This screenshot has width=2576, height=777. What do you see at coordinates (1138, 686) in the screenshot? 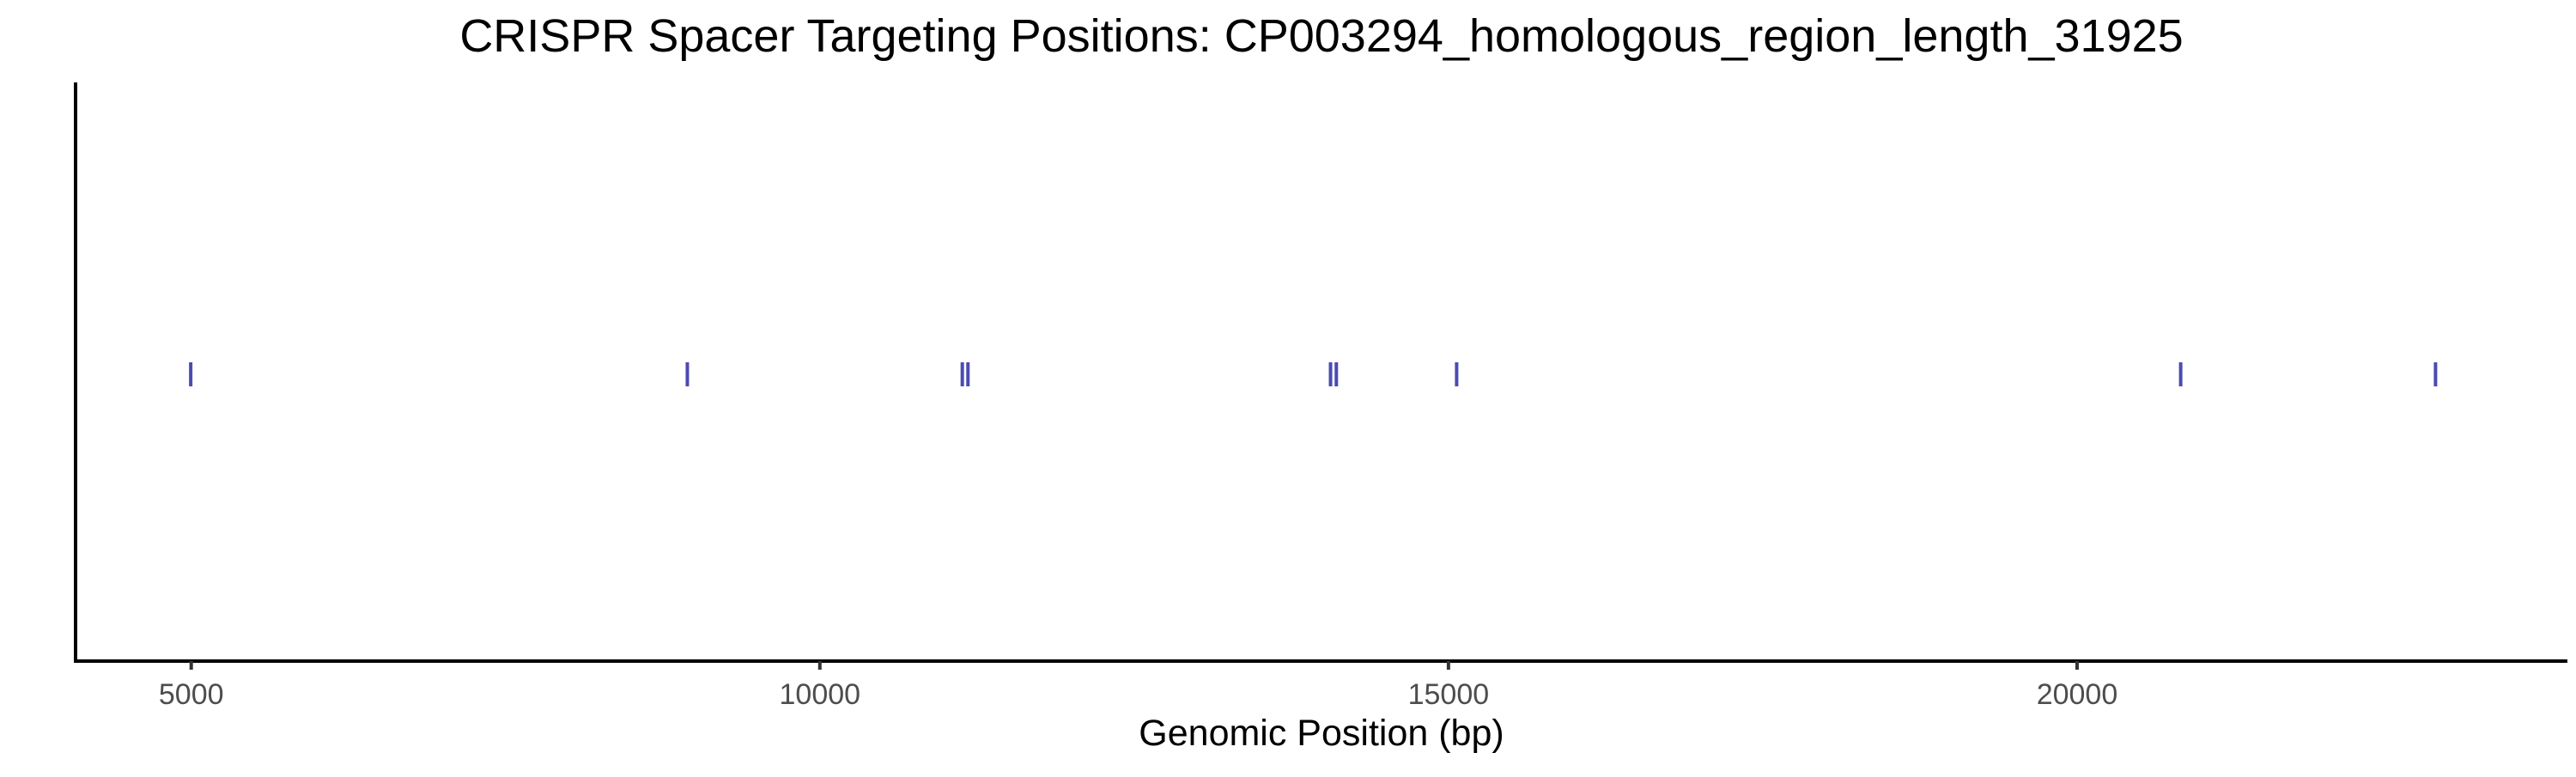
I see `x-axis-ticks: 5000 10000 15000 20000` at bounding box center [1138, 686].